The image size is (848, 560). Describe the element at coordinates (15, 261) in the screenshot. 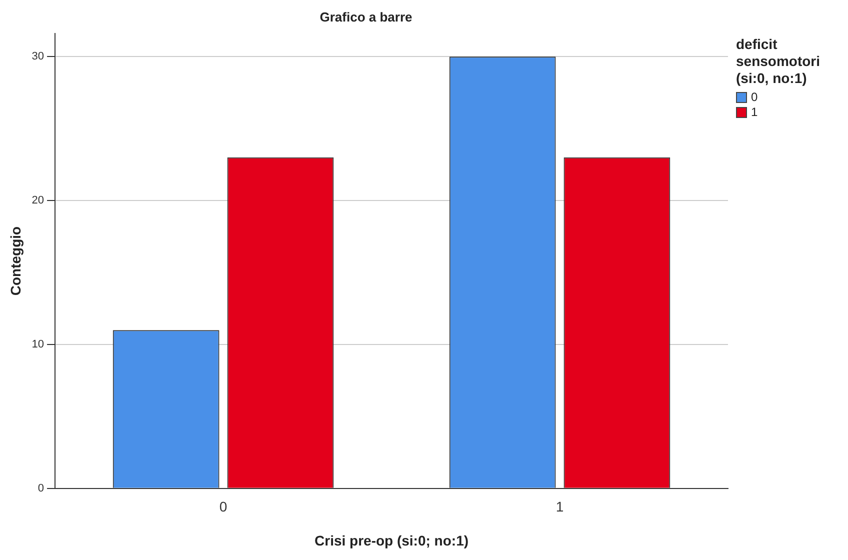

I see `y-axis-title: Conteggio` at that location.